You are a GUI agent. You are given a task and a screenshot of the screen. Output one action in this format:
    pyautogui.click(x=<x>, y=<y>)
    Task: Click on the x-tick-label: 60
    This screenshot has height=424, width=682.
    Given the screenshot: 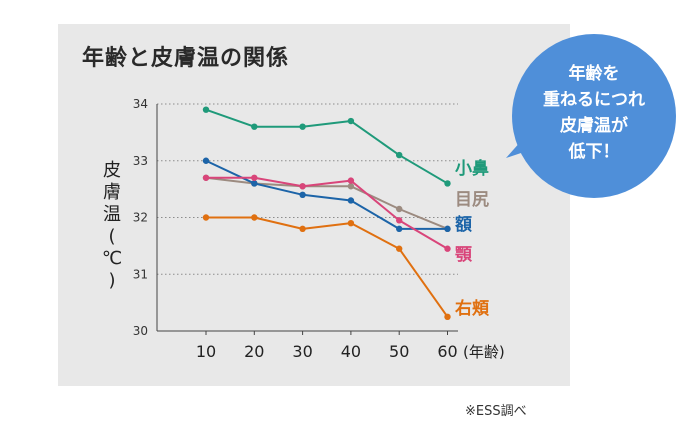 What is the action you would take?
    pyautogui.click(x=447, y=351)
    